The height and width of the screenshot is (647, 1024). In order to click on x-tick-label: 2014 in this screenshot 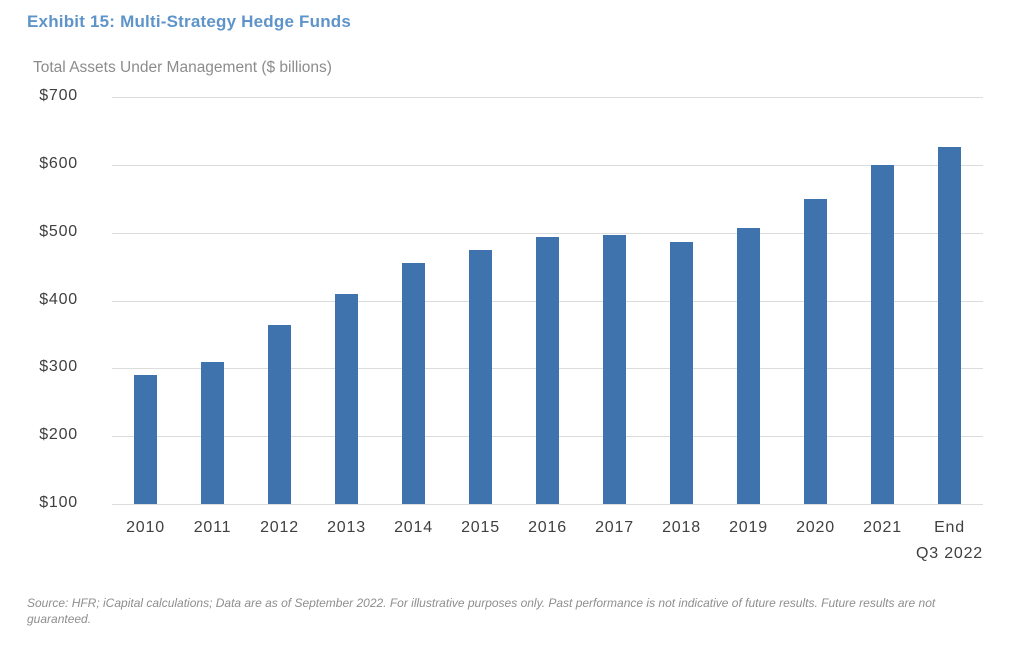, I will do `click(413, 527)`.